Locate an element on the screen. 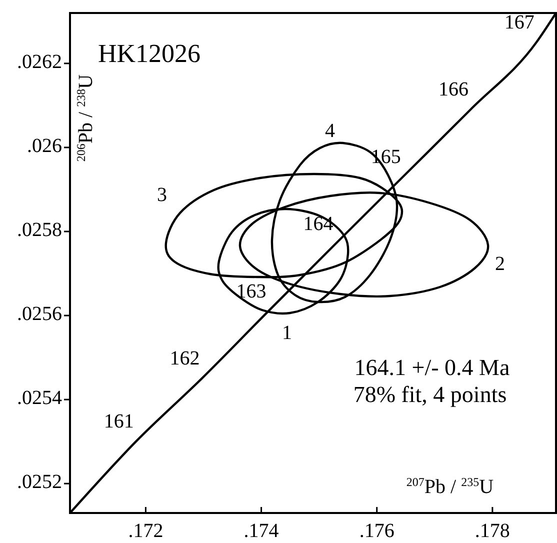 The height and width of the screenshot is (543, 557). x-axis-title: $^{207}$Pb / $^{235}$U is located at coordinates (450, 486).